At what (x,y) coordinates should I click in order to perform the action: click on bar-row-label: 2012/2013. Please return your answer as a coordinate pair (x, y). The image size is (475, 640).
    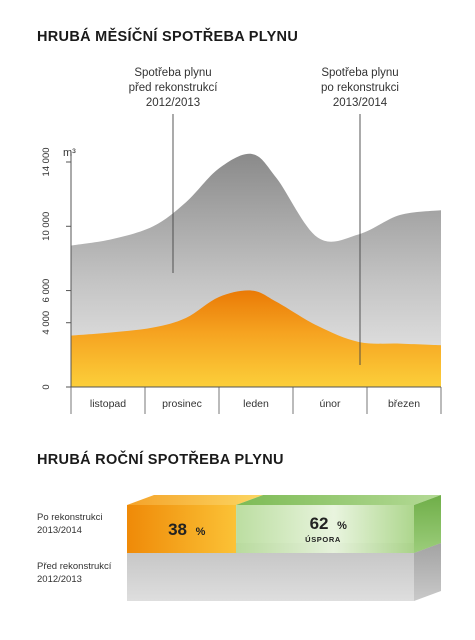
    Looking at the image, I should click on (59, 579).